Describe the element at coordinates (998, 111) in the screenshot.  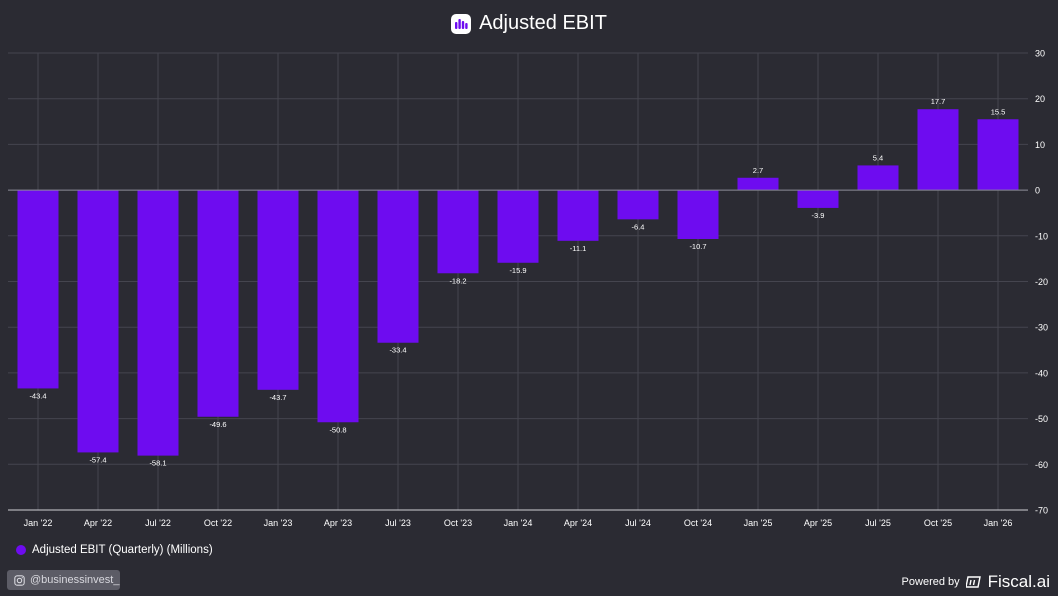
I see `data-label: 15.5` at that location.